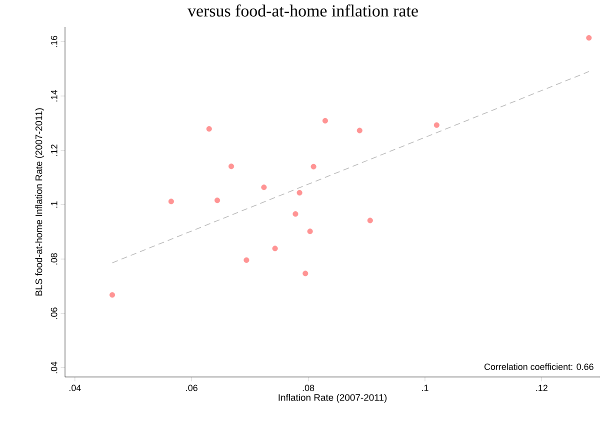  Describe the element at coordinates (54, 96) in the screenshot. I see `y-tick-label: .14` at that location.